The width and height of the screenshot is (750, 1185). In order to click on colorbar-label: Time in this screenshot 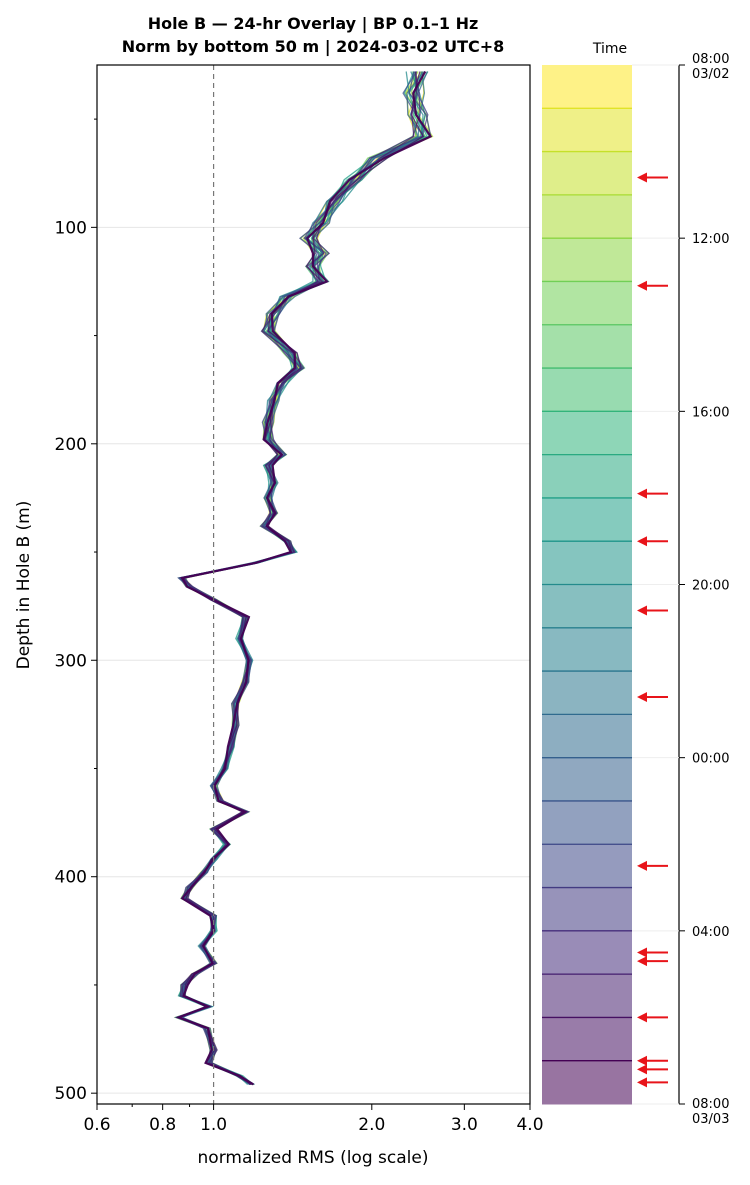, I will do `click(609, 49)`.